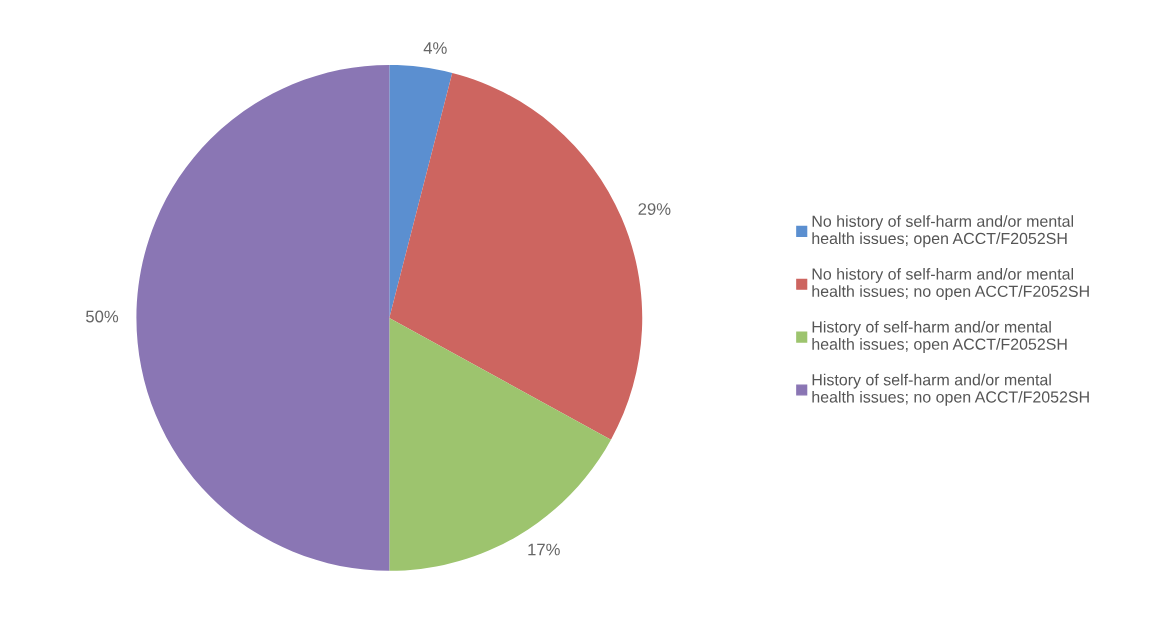 The height and width of the screenshot is (621, 1157). What do you see at coordinates (943, 231) in the screenshot?
I see `legend-label: No history of self-harm and/or mental health issues; open ACCT/F2052SH` at bounding box center [943, 231].